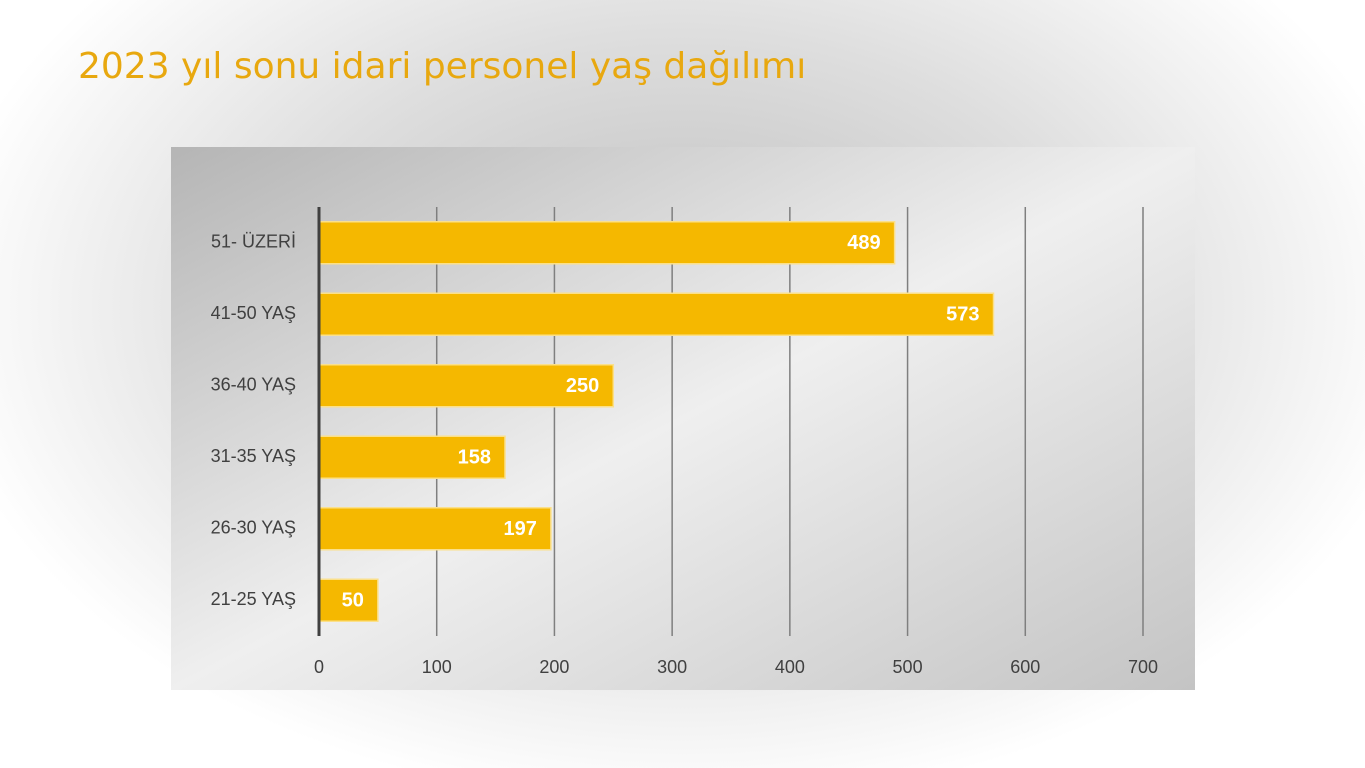  Describe the element at coordinates (520, 529) in the screenshot. I see `data-label: 197` at that location.